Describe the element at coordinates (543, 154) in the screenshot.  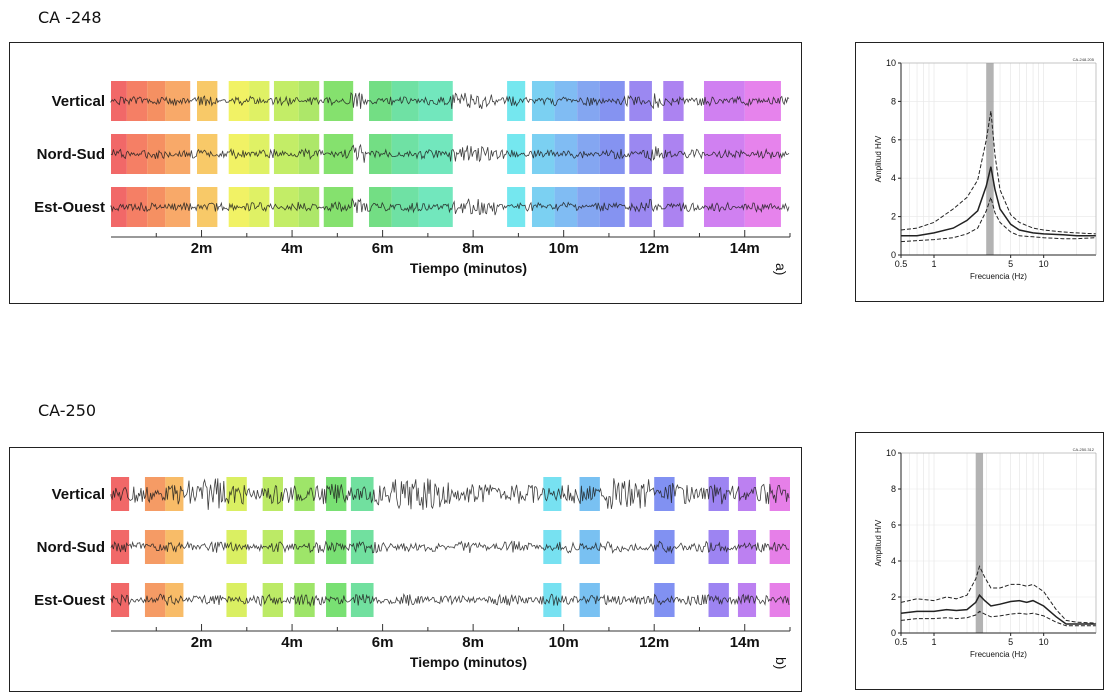
I see `window-14-ch1` at that location.